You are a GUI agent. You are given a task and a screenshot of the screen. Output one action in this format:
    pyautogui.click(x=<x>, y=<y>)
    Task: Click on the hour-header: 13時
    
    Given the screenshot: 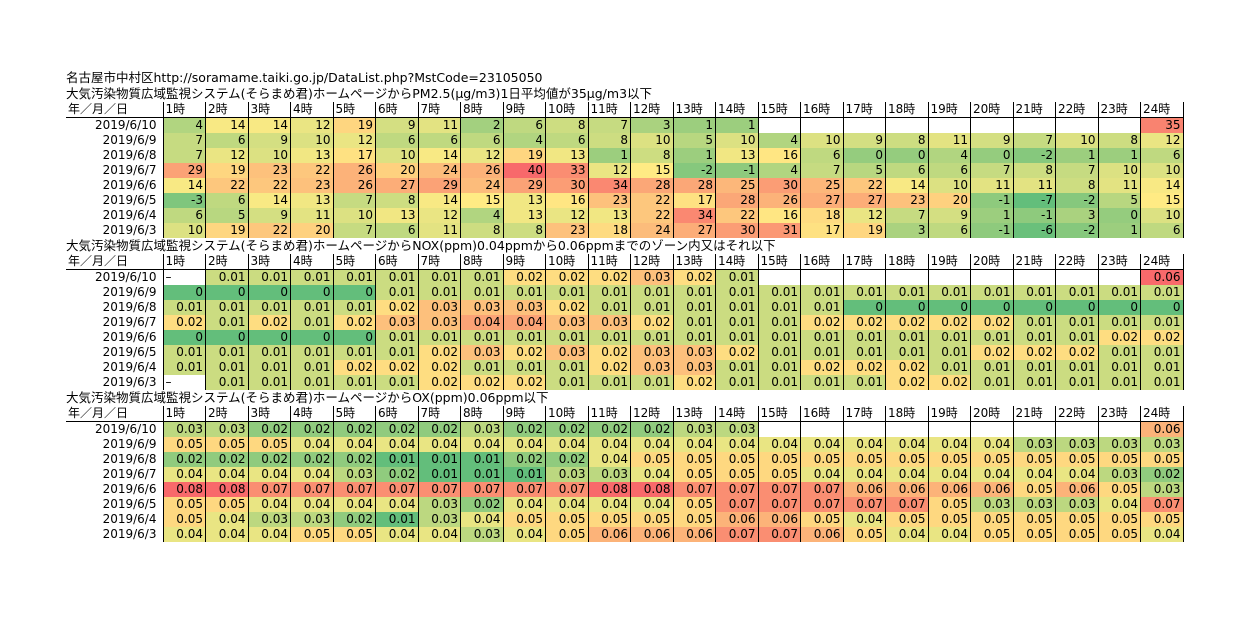 What is the action you would take?
    pyautogui.click(x=694, y=110)
    